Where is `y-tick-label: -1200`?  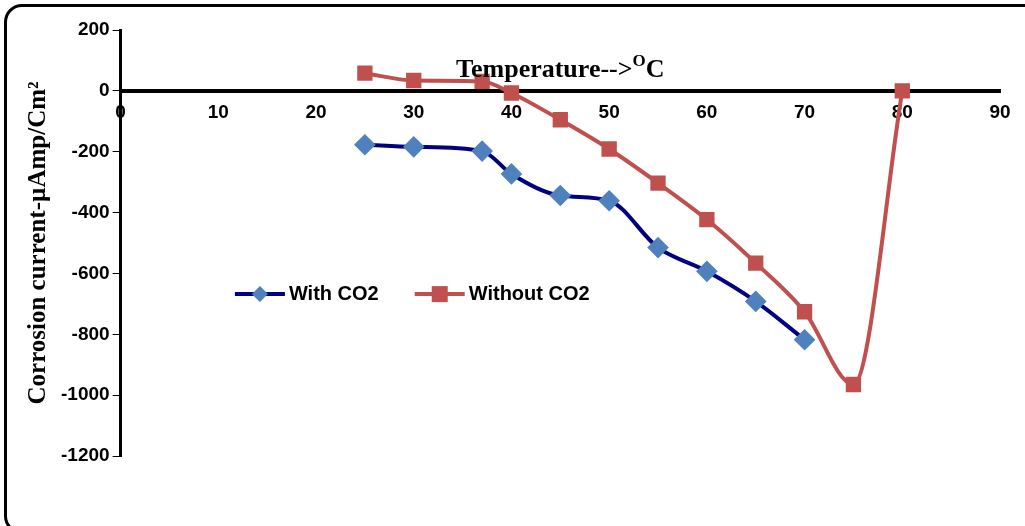
y-tick-label: -1200 is located at coordinates (85, 455).